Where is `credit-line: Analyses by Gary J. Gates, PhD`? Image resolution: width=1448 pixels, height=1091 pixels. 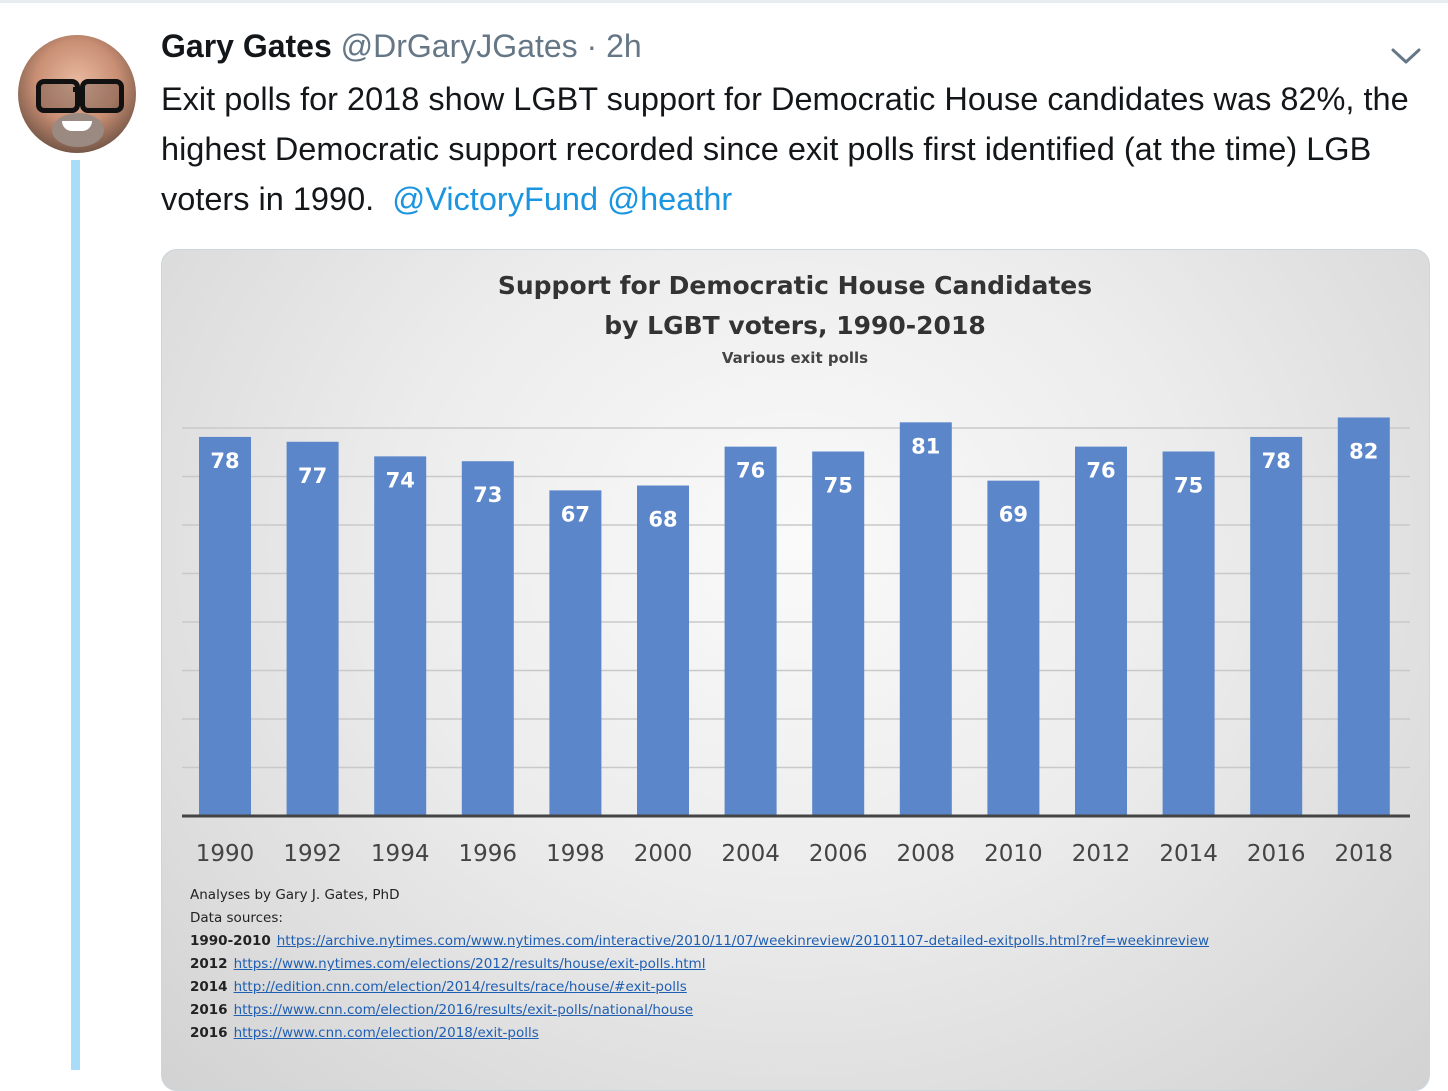
credit-line: Analyses by Gary J. Gates, PhD is located at coordinates (295, 895).